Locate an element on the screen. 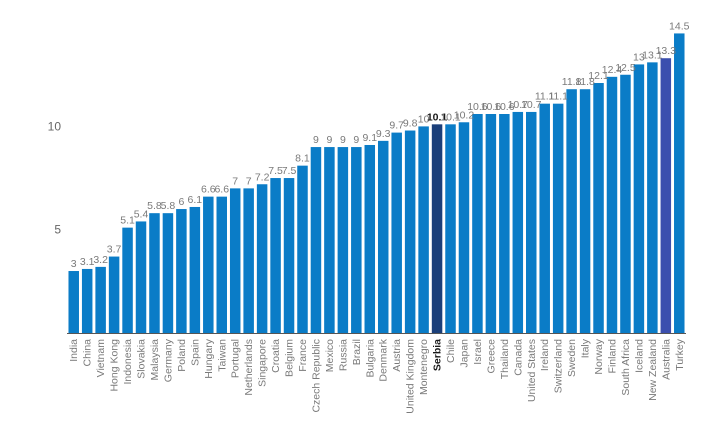 Image resolution: width=728 pixels, height=439 pixels. bar-slovakia is located at coordinates (141, 277).